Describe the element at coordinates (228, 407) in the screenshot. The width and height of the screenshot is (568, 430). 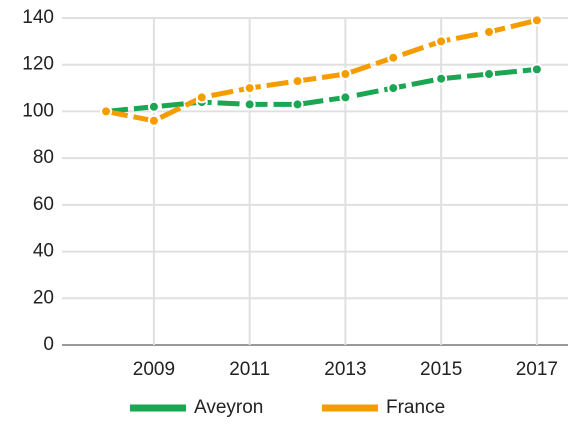
I see `legend-label: Aveyron` at that location.